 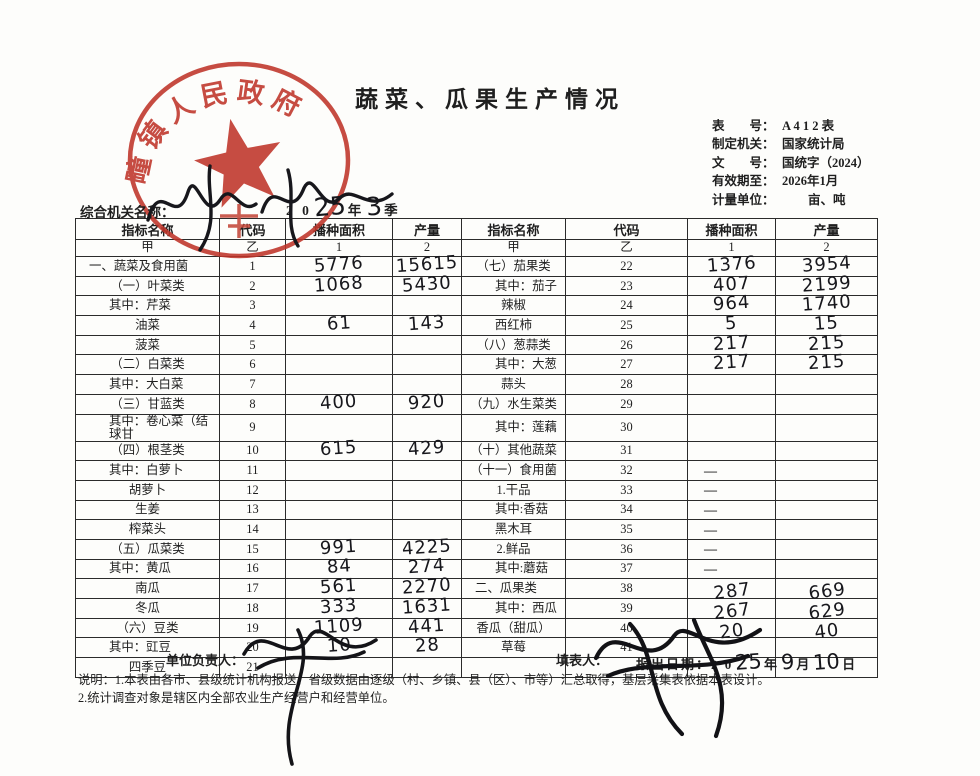 I want to click on indicator-name-cell: 香瓜（甜瓜）, so click(x=513, y=628).